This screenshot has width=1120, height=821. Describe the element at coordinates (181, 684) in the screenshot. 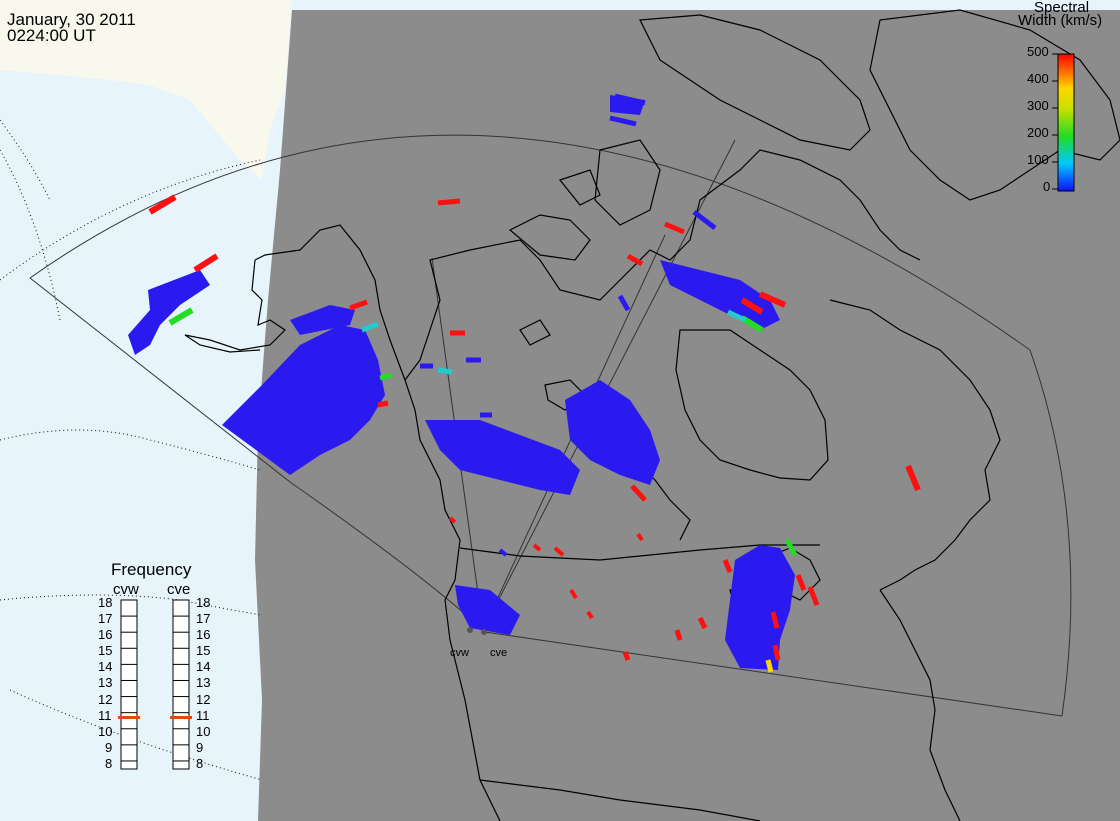

I see `cve-frequency-scale` at that location.